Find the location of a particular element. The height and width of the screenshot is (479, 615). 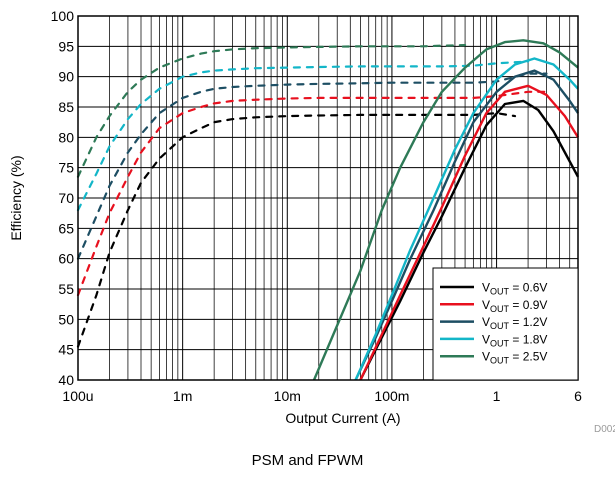

y-tick-label: 55 is located at coordinates (66, 289).